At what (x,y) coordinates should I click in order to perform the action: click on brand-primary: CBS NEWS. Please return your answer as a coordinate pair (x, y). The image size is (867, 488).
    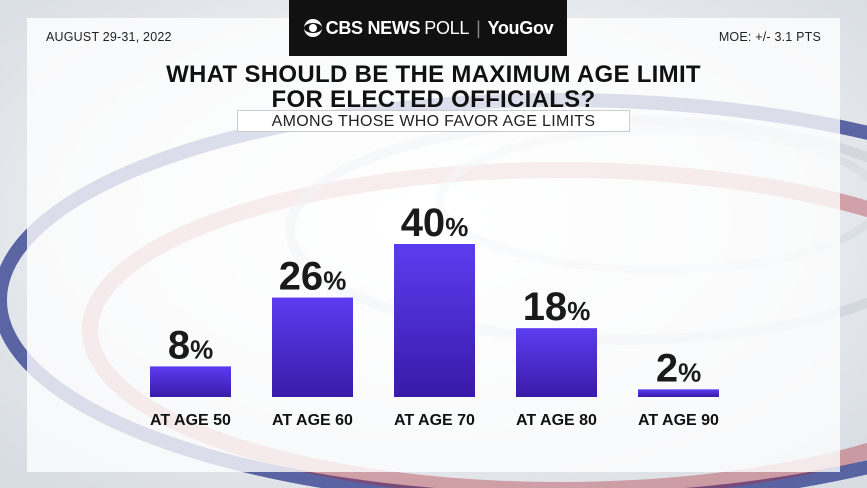
    Looking at the image, I should click on (373, 27).